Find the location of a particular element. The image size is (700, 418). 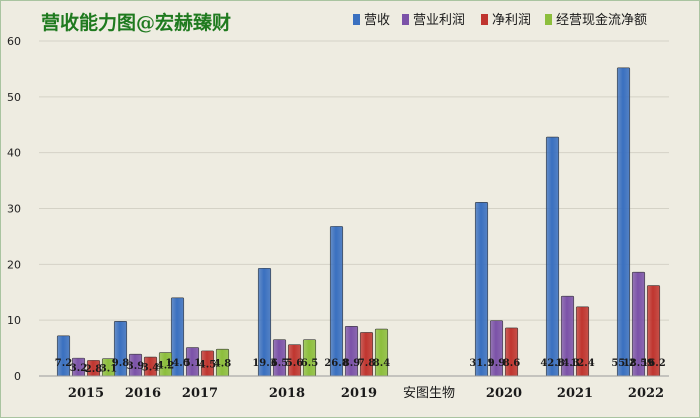

legend-label: 经营现金流净额 is located at coordinates (601, 20).